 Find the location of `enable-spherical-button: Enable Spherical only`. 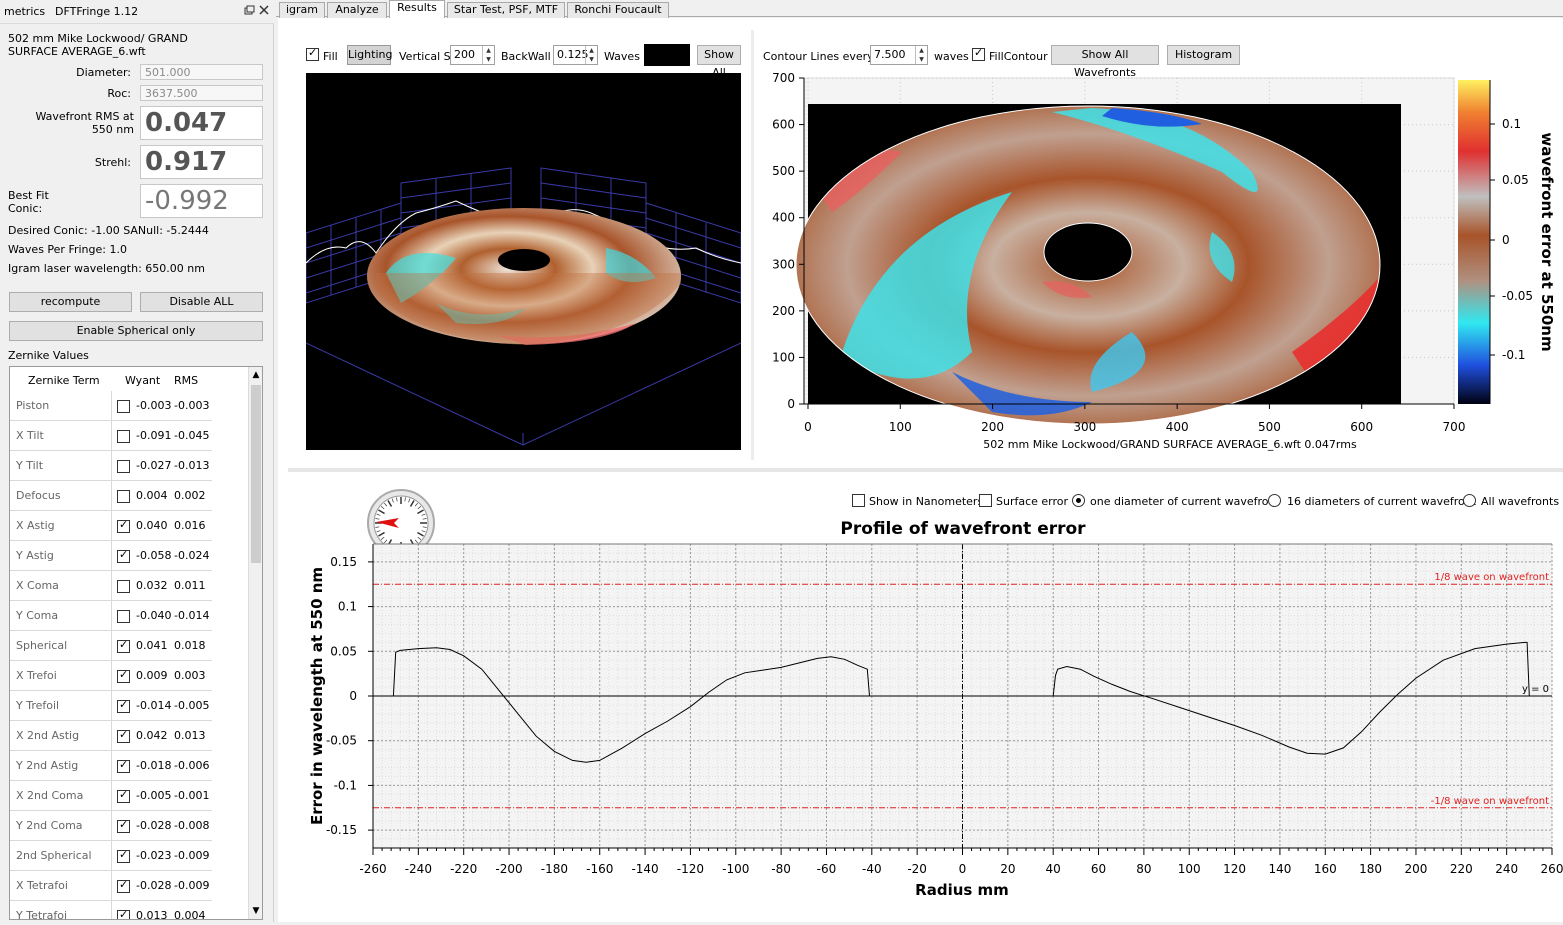

enable-spherical-button: Enable Spherical only is located at coordinates (136, 331).